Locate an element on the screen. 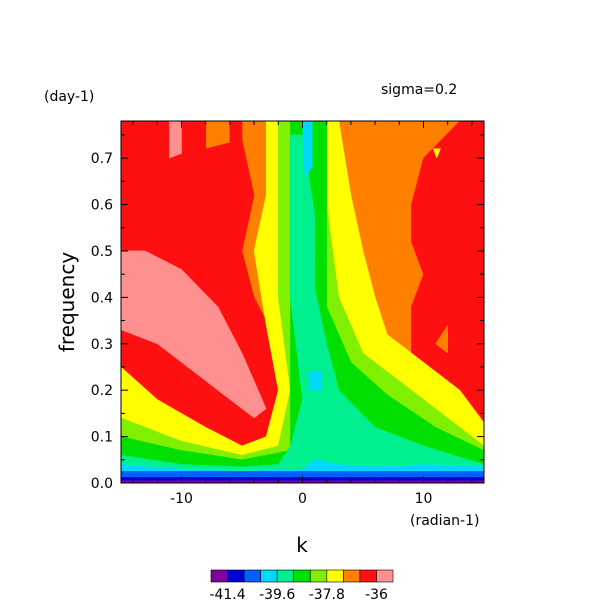 This screenshot has width=604, height=604. y-tick-label: 0.3 is located at coordinates (102, 345).